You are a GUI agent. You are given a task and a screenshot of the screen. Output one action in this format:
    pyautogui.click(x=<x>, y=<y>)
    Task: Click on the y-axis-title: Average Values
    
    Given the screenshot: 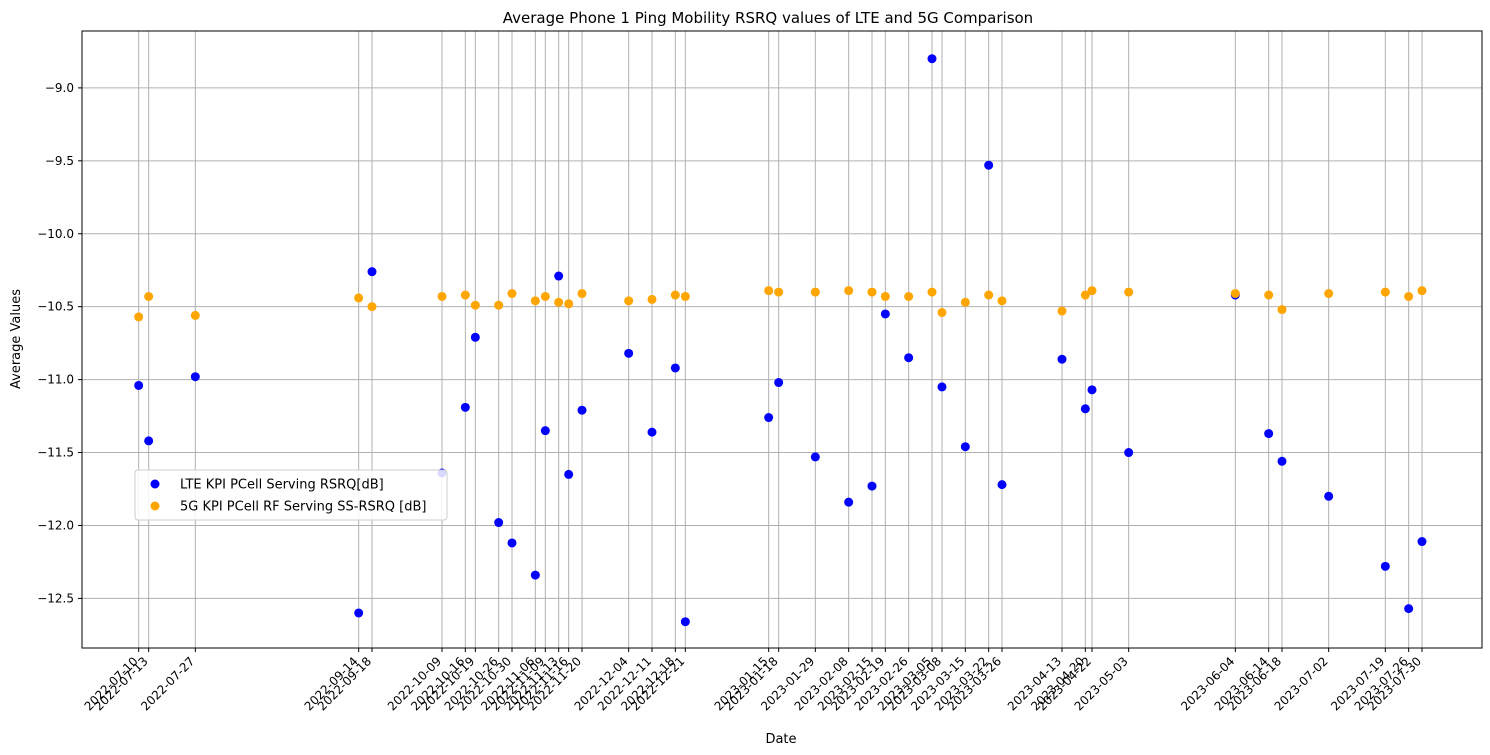 What is the action you would take?
    pyautogui.click(x=16, y=339)
    